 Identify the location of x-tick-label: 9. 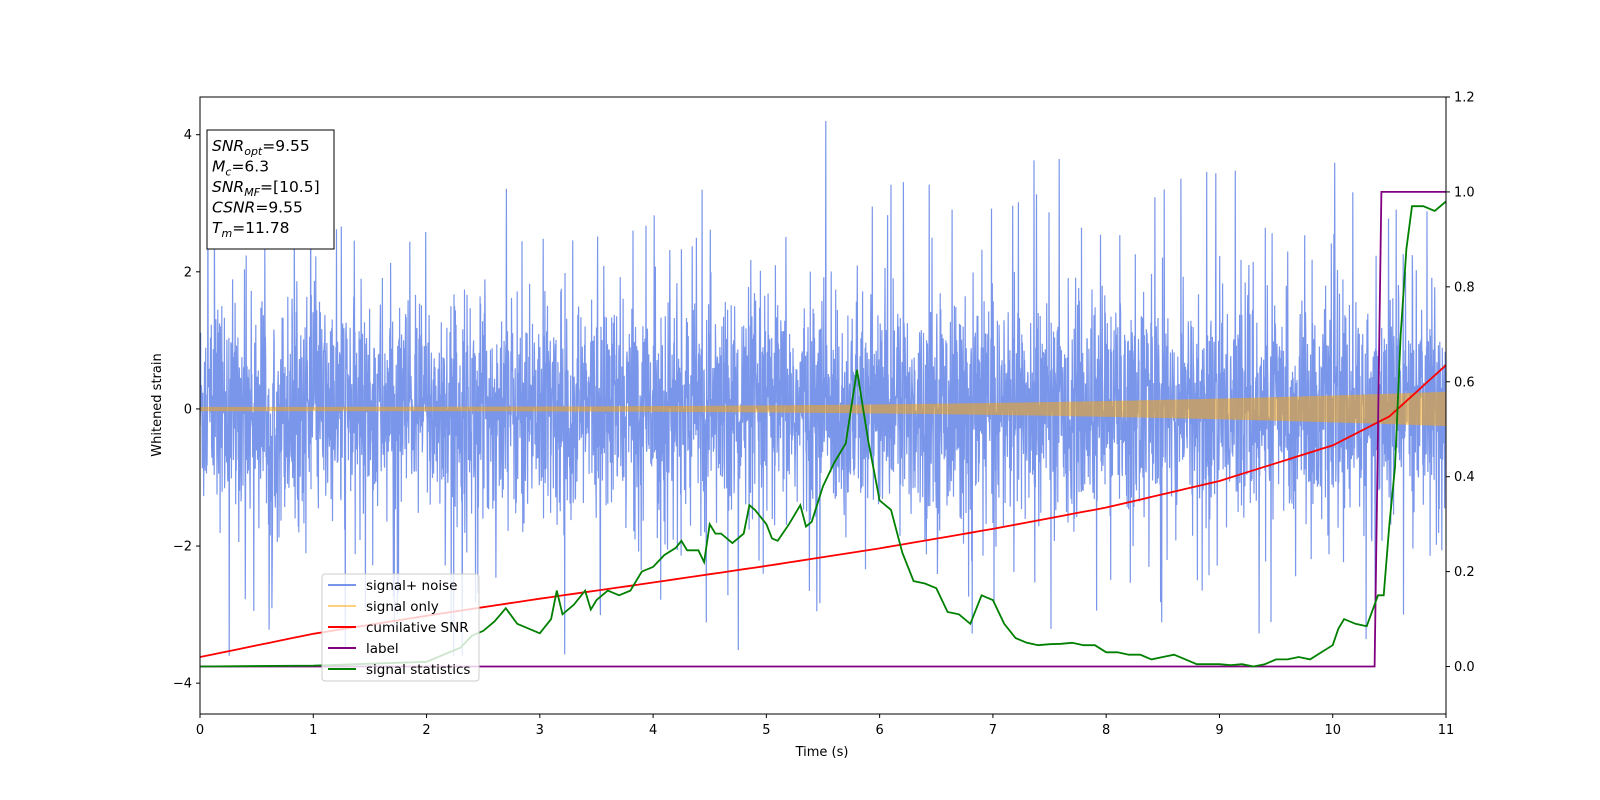
(1219, 730).